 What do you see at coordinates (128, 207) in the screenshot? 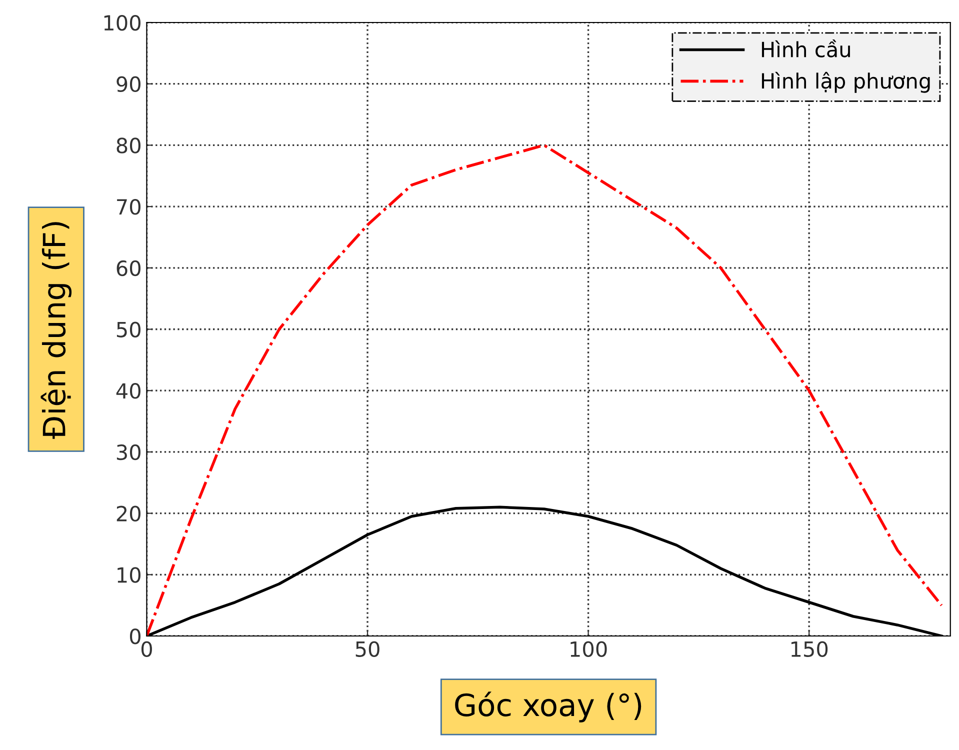
I see `y-tick-label: 70` at bounding box center [128, 207].